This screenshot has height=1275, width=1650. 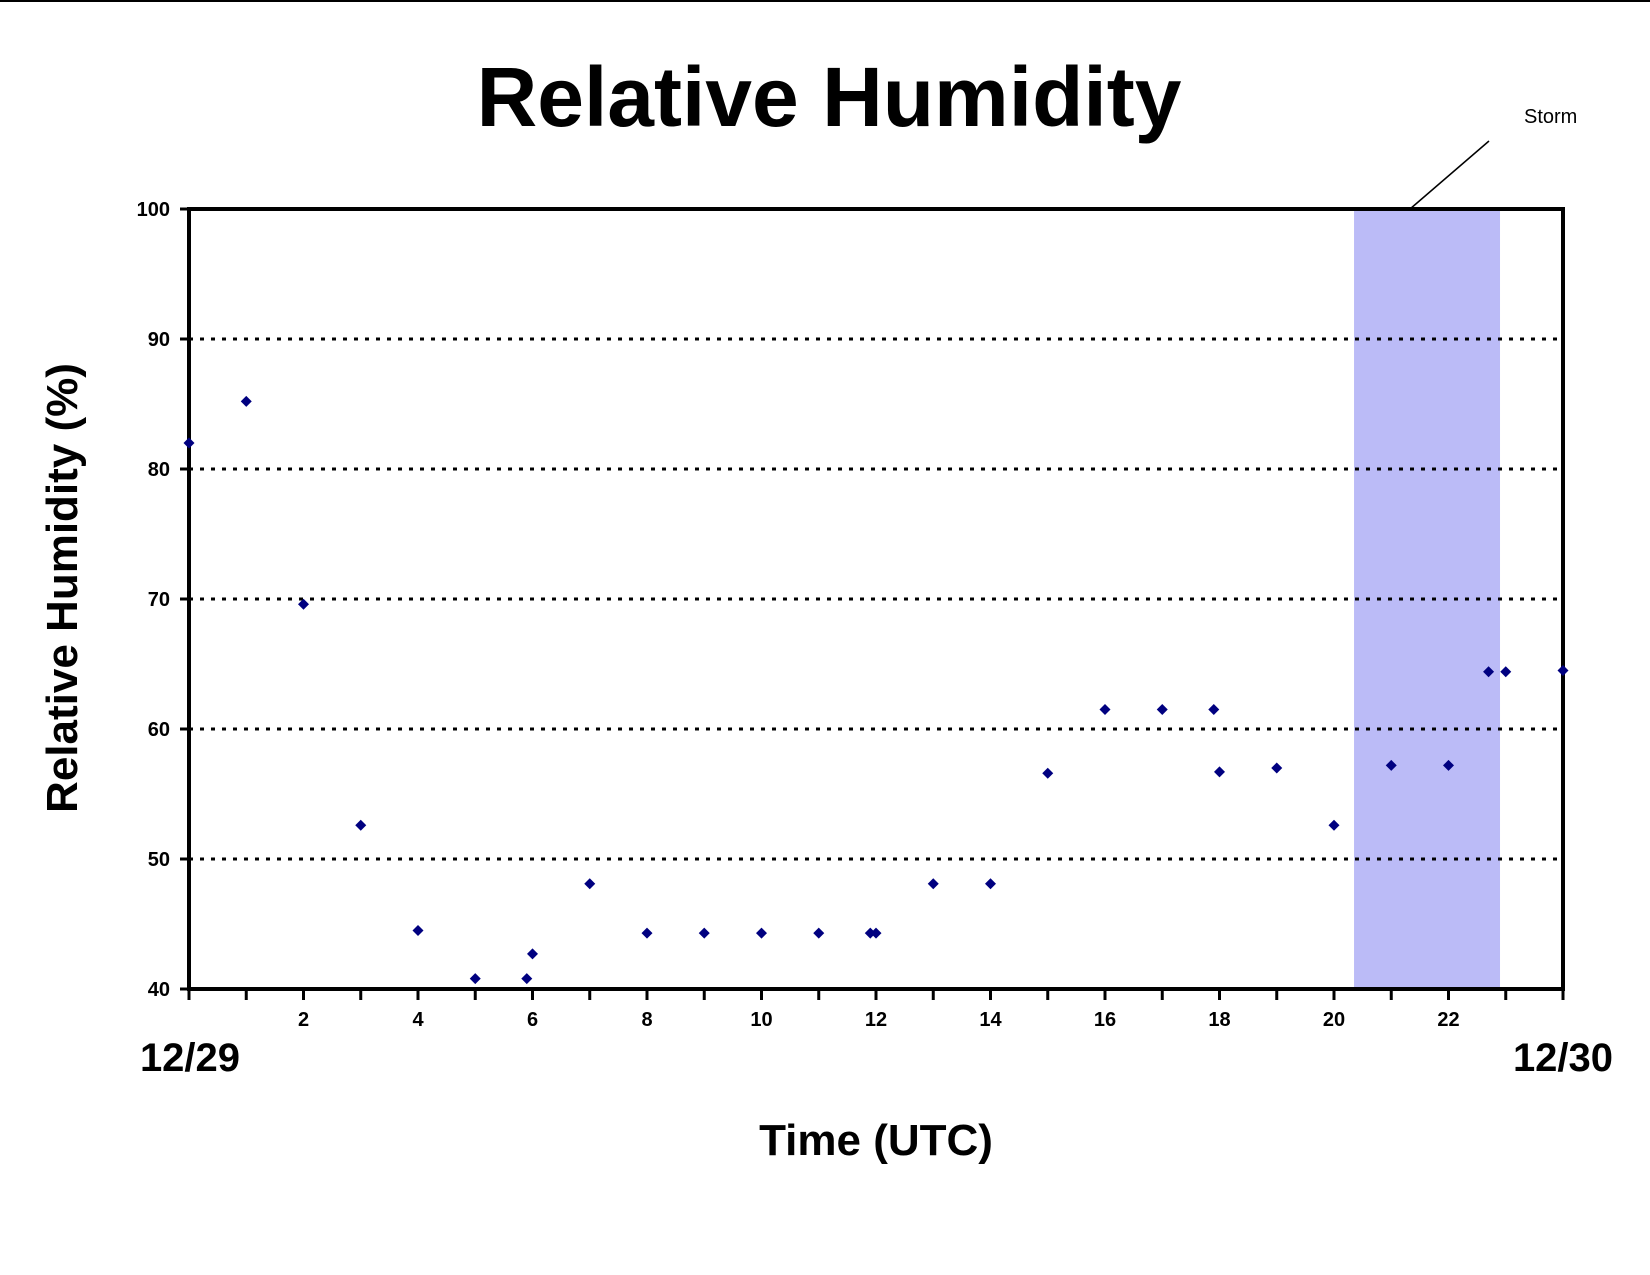 I want to click on y-axis-label: Relative Humidity (%), so click(x=62, y=588).